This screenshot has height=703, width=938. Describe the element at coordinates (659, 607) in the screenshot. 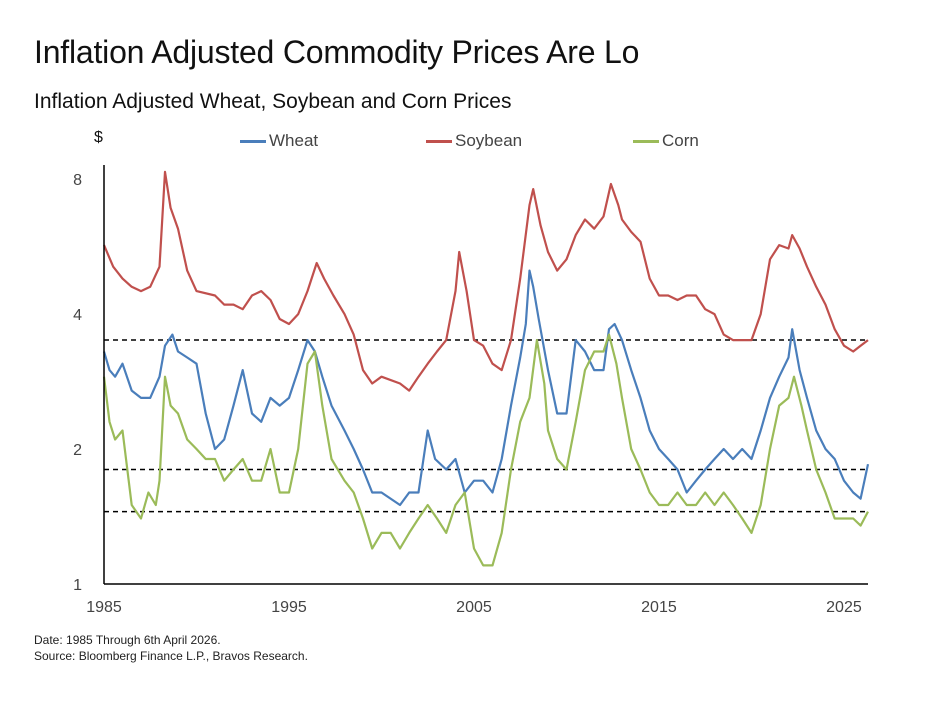

I see `x-tick-label-2015: 2015` at that location.